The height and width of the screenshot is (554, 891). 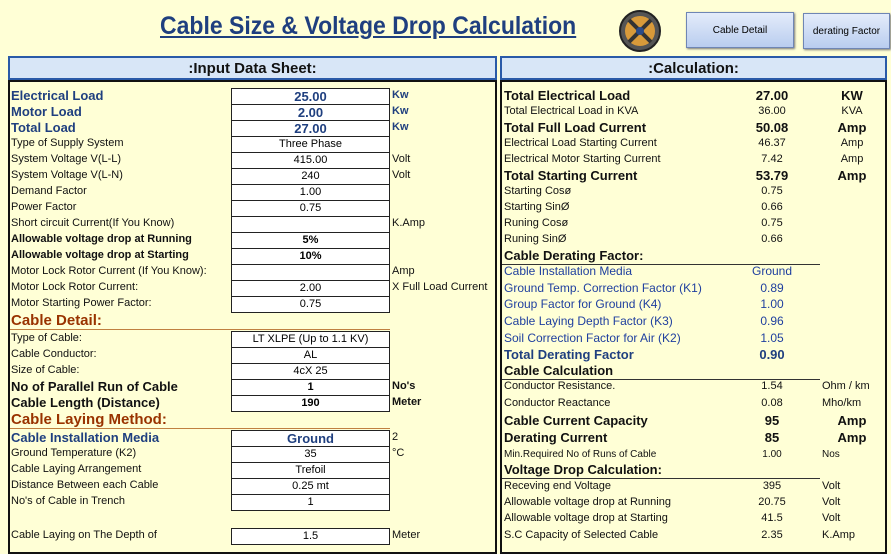 I want to click on cable-detail-button: Cable Detail, so click(x=740, y=30).